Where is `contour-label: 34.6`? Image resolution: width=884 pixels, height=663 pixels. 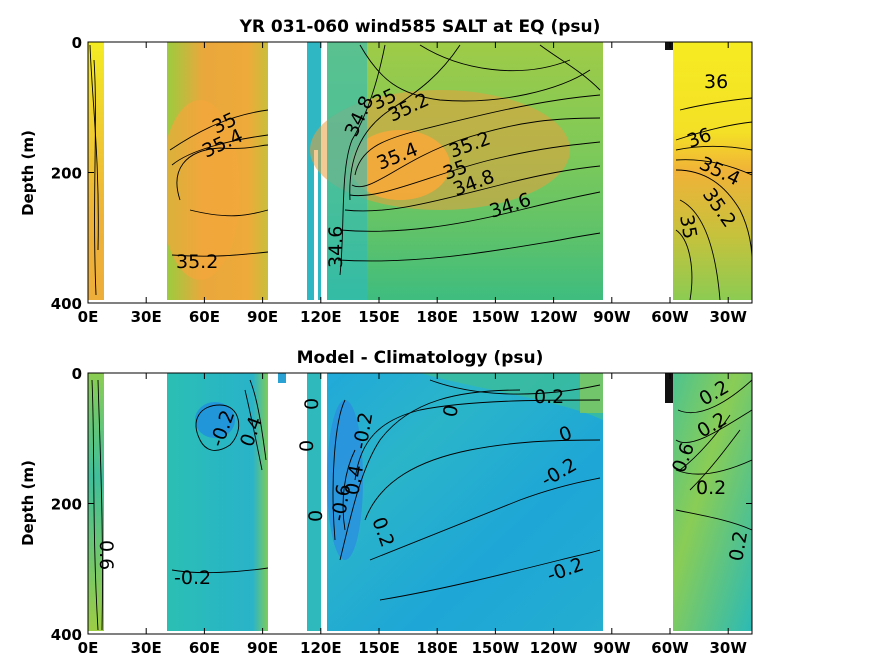 contour-label: 34.6 is located at coordinates (336, 247).